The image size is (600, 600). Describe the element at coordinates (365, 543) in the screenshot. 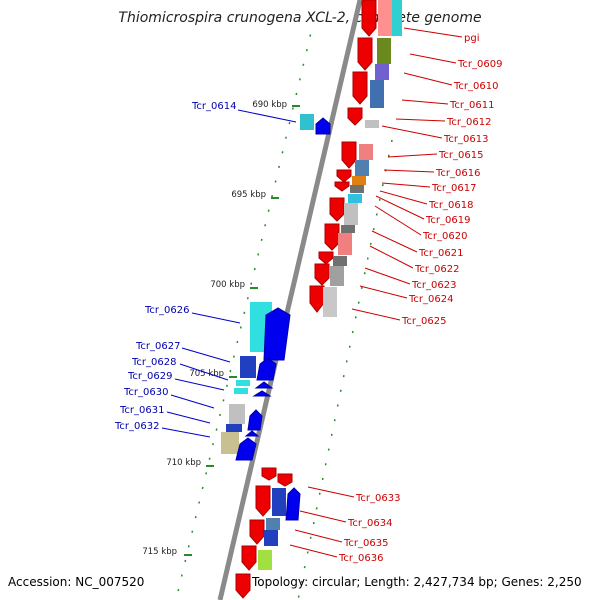

I see `gene-label-tcr0635: Tcr_0635` at that location.